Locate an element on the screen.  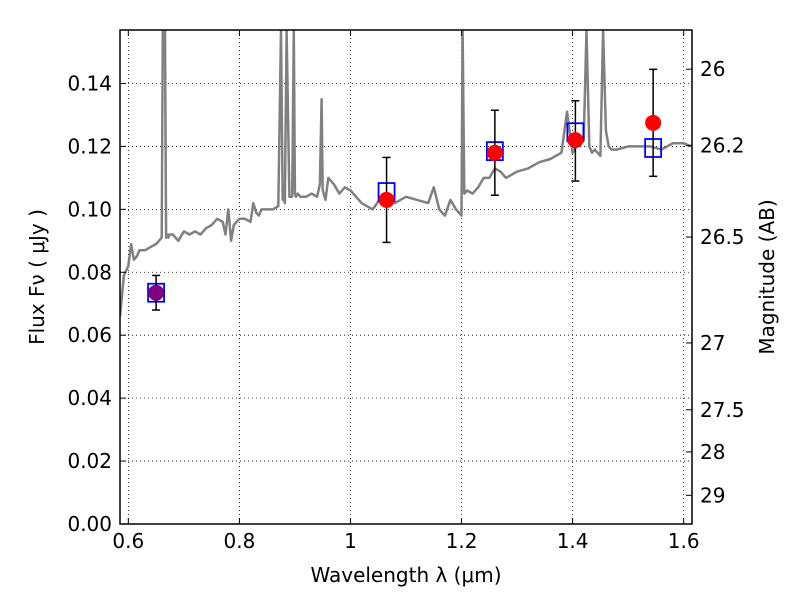
x-tick-label: 1.6 is located at coordinates (684, 541).